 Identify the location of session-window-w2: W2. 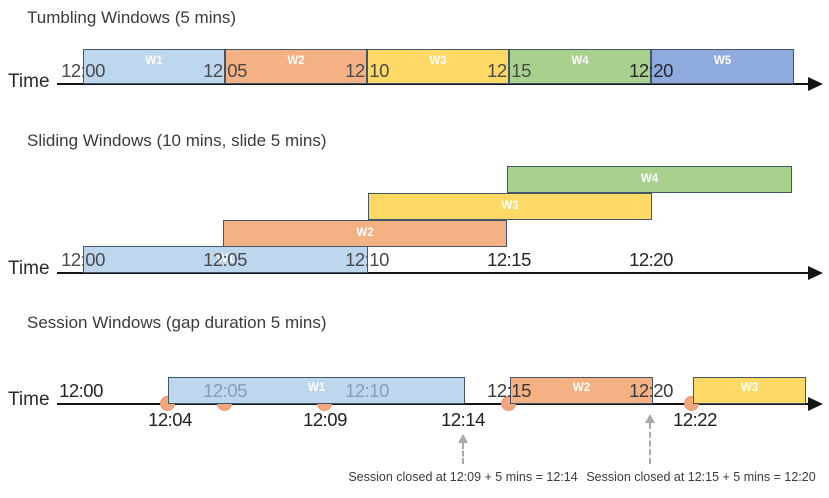
(581, 390).